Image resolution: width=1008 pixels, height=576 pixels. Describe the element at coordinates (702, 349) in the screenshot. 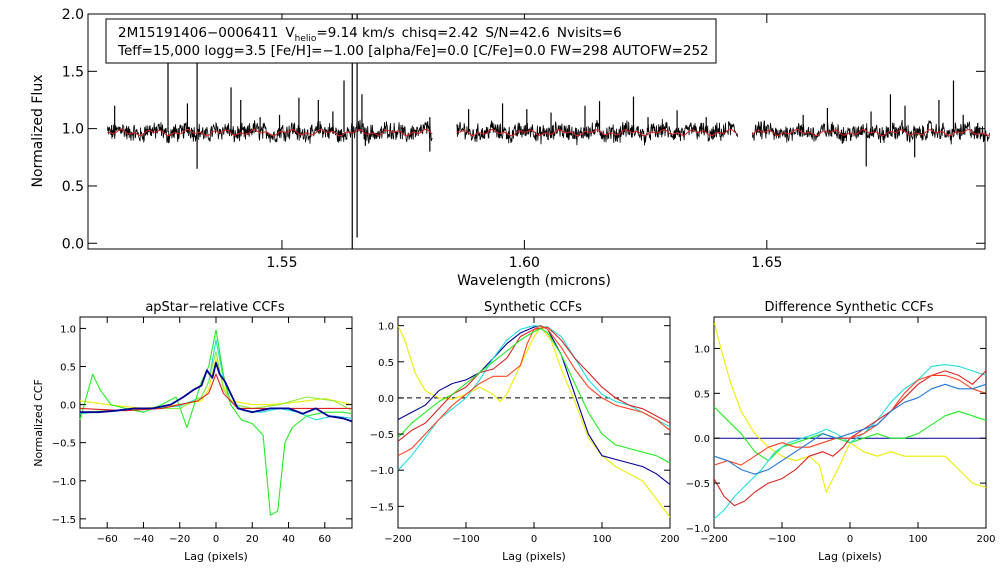

I see `difference-ytick-label: 1.0` at that location.